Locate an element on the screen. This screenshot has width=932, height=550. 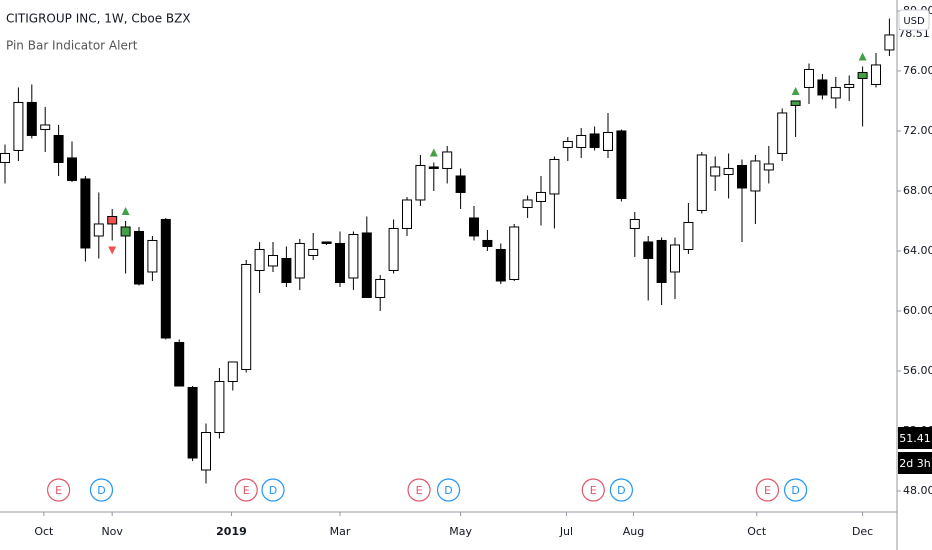
price-label-box is located at coordinates (915, 438).